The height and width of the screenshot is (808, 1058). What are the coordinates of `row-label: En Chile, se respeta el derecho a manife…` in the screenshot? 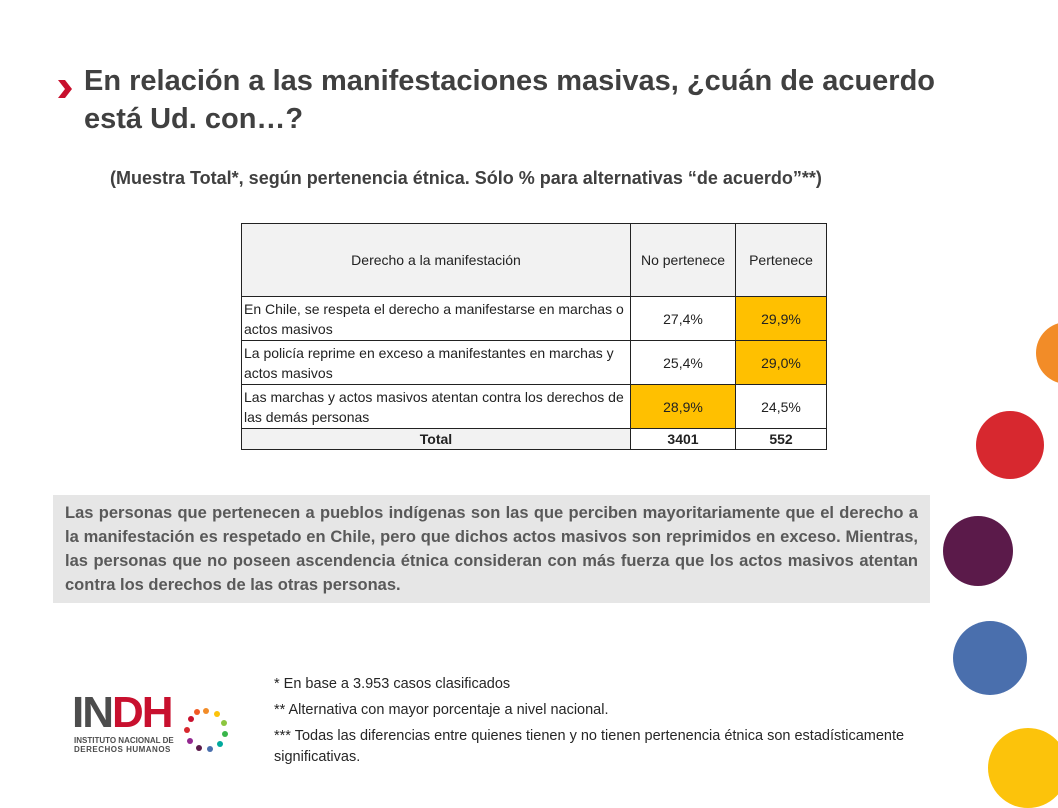 It's located at (436, 318).